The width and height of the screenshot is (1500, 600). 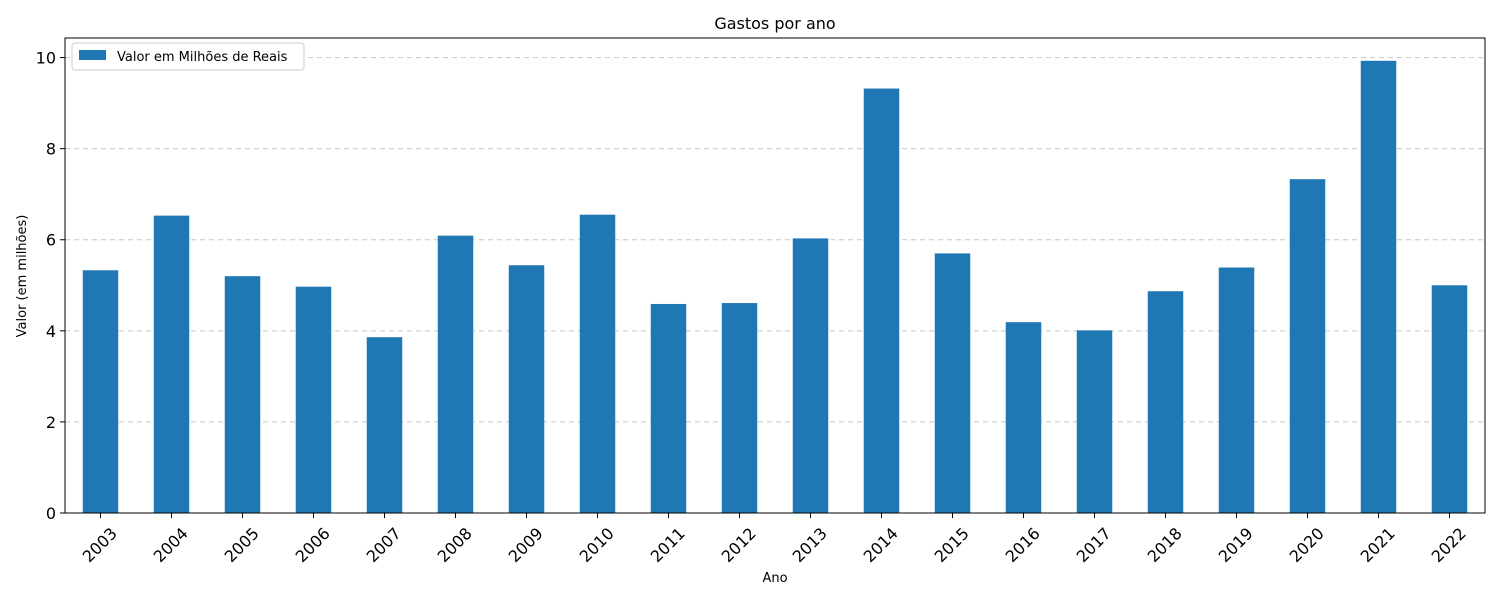 What do you see at coordinates (1094, 545) in the screenshot?
I see `x-tick-label: 2017` at bounding box center [1094, 545].